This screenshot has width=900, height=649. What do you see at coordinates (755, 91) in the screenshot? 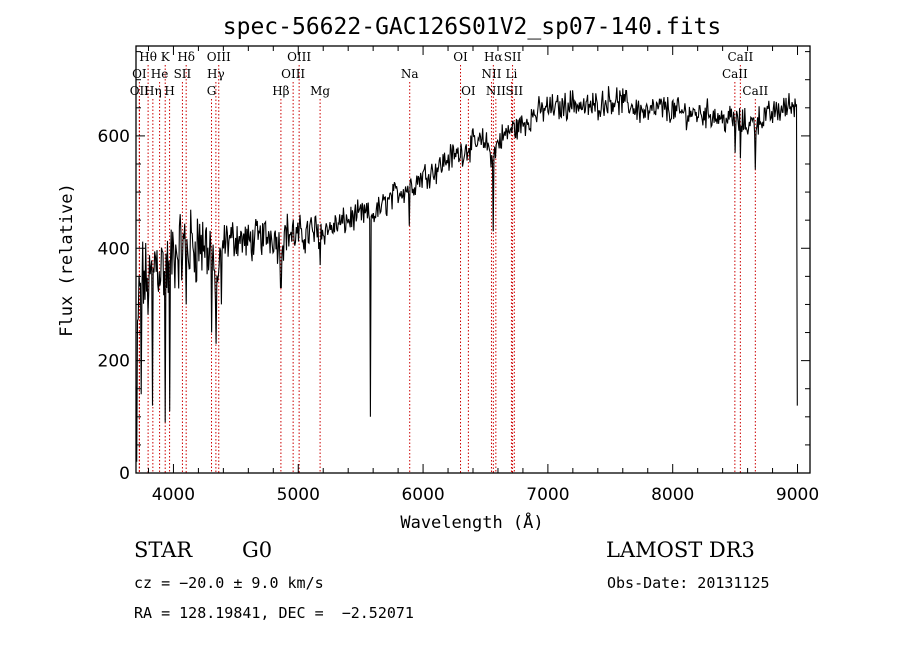
I see `line-label-27: CaII` at bounding box center [755, 91].